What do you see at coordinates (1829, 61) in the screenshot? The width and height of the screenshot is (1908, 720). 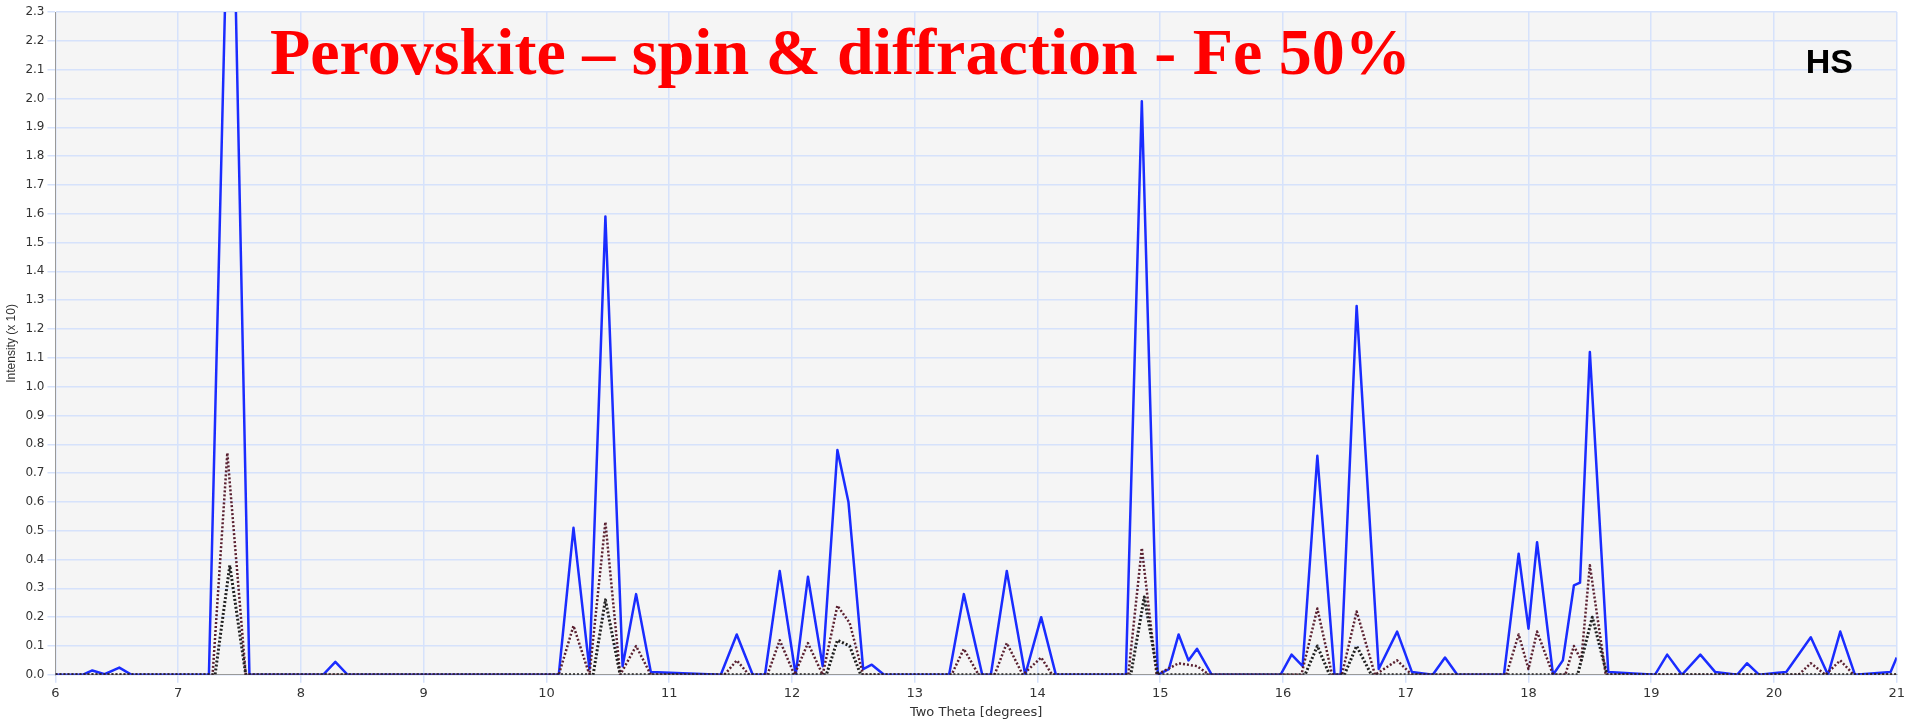 I see `annotation: HS` at bounding box center [1829, 61].